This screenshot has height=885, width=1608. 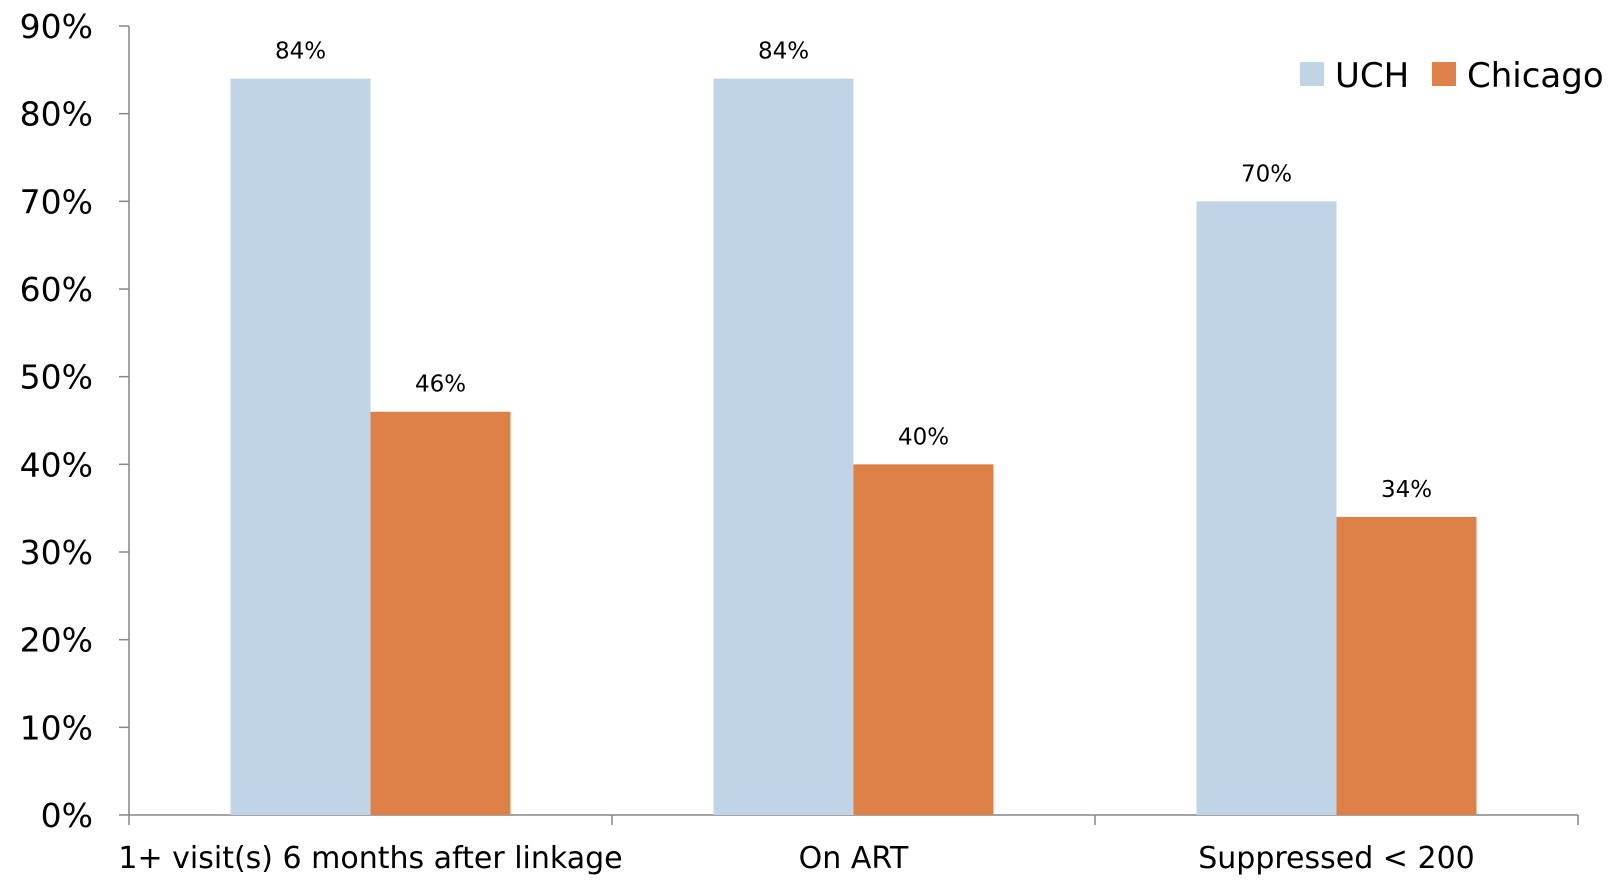 I want to click on y-tick-label: 70%, so click(x=56, y=201).